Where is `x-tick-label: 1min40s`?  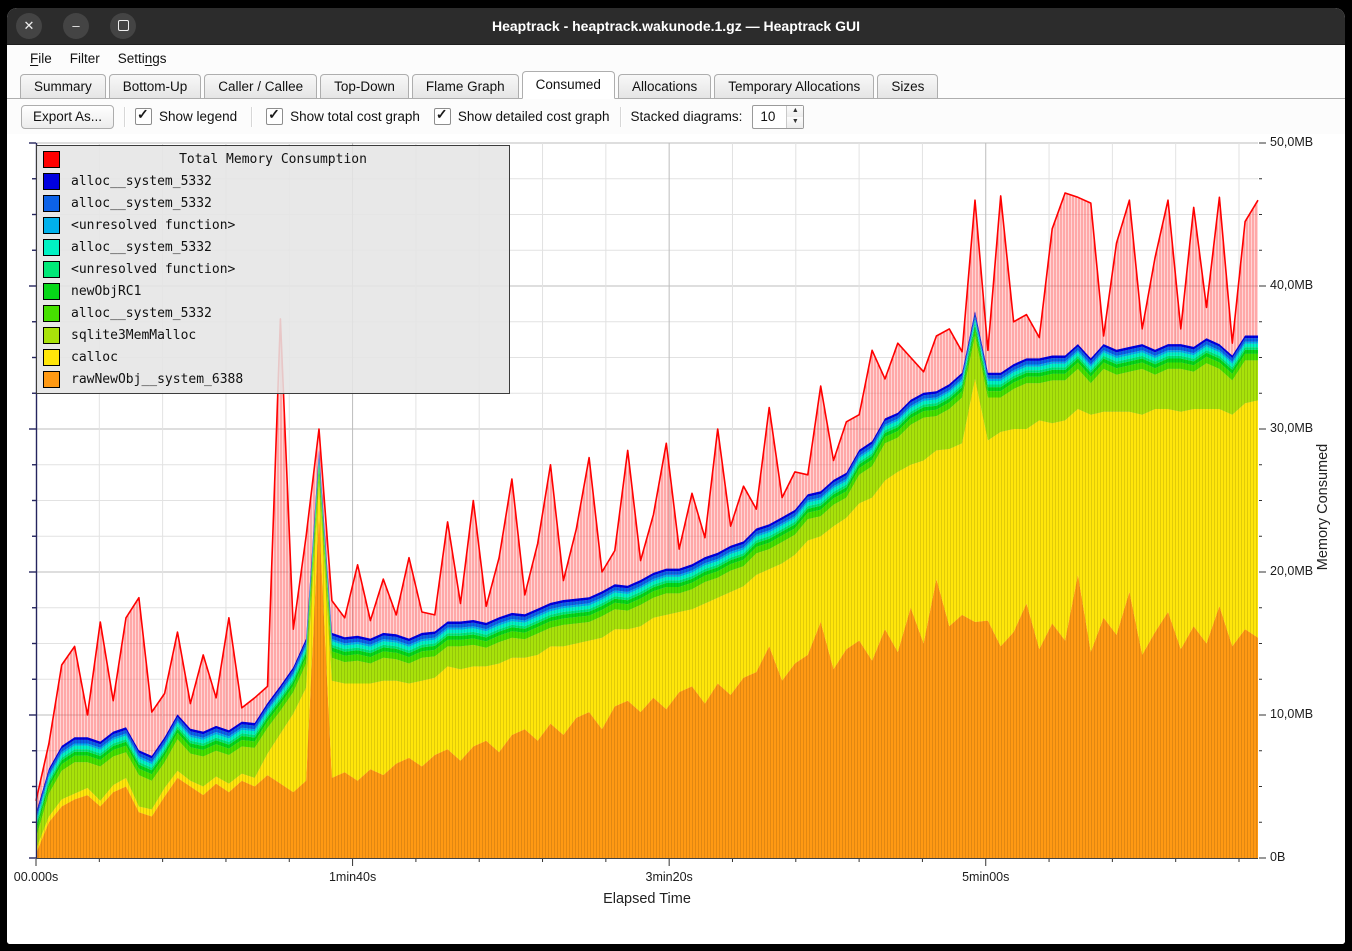 x-tick-label: 1min40s is located at coordinates (352, 877).